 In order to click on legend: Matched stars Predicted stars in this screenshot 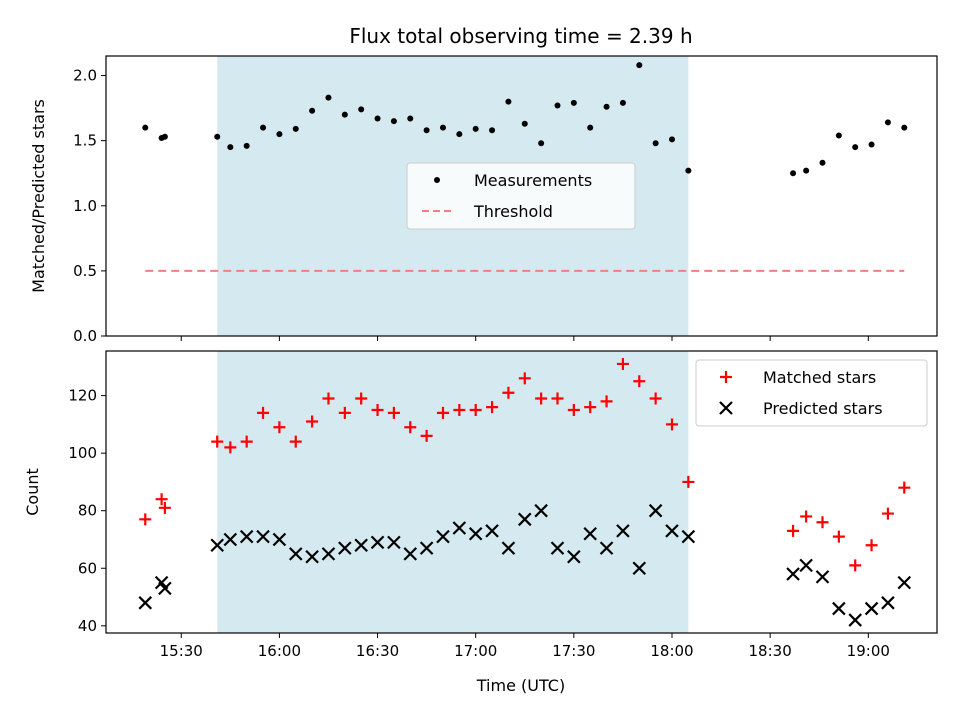, I will do `click(811, 393)`.